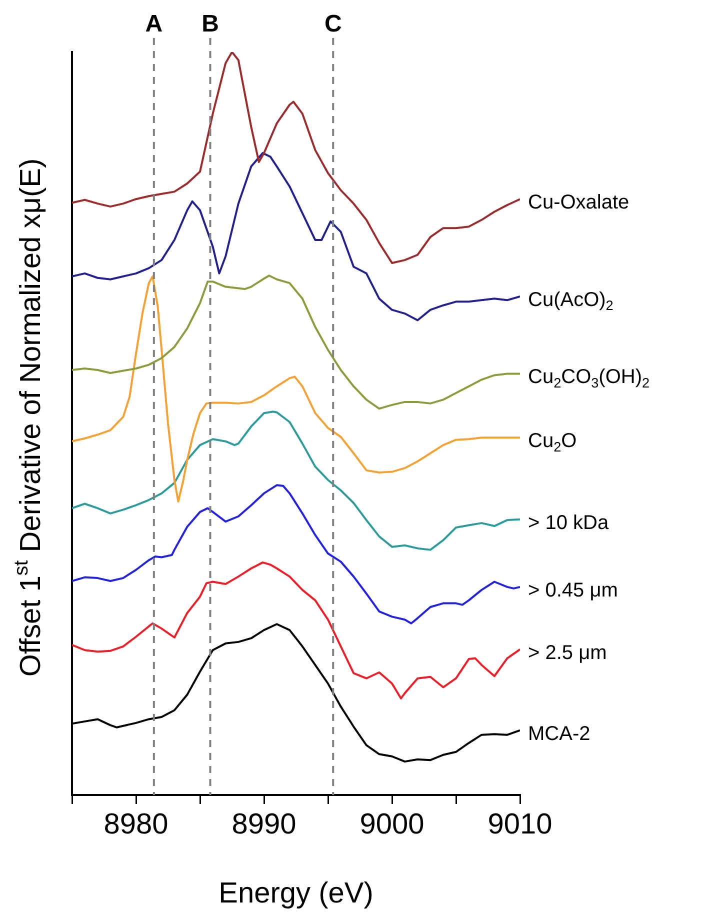 The width and height of the screenshot is (725, 916). I want to click on series-label: Cu-Oxalate, so click(579, 203).